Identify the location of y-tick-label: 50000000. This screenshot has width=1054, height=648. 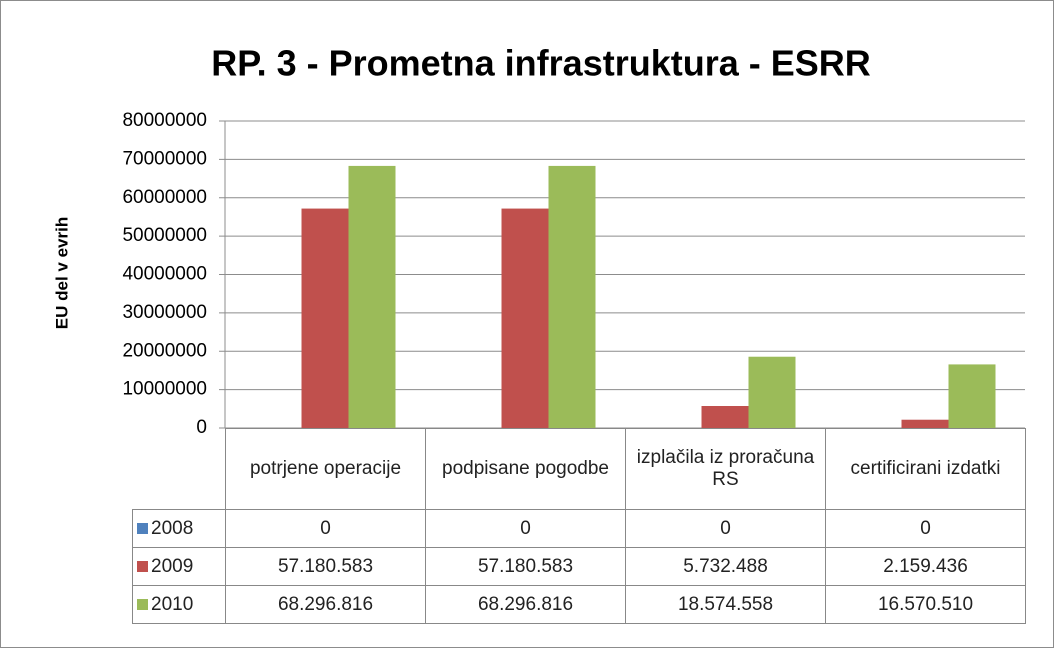
(164, 235).